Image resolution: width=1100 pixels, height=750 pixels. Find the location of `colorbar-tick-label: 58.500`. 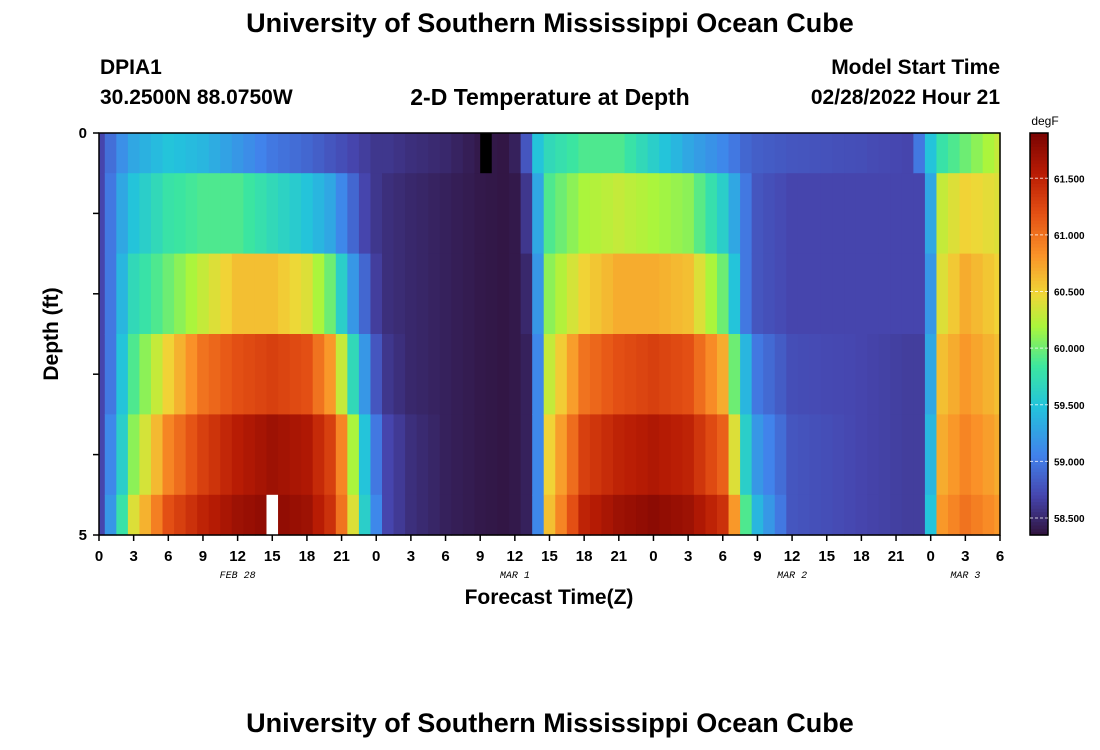

colorbar-tick-label: 58.500 is located at coordinates (1069, 519).